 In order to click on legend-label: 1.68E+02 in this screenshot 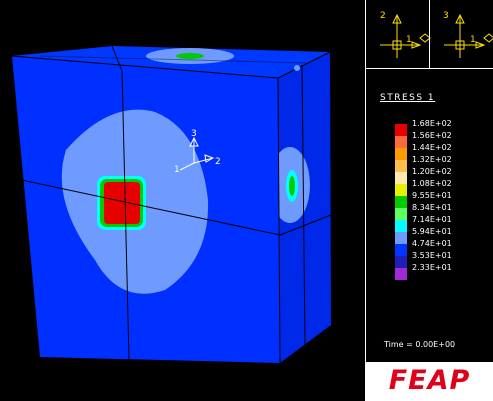, I will do `click(432, 123)`.